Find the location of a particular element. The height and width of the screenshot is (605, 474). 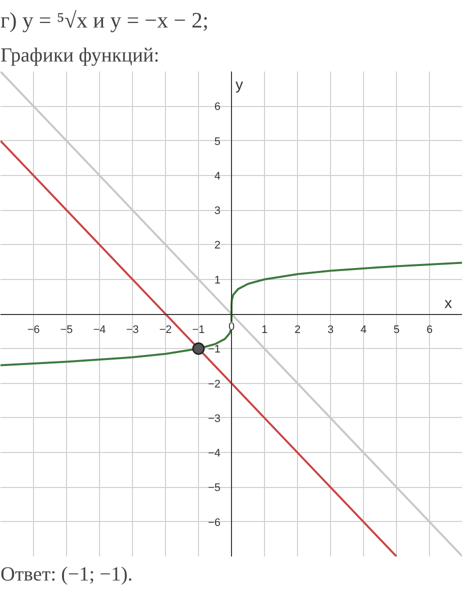

x-tick-label: −4 is located at coordinates (99, 330).